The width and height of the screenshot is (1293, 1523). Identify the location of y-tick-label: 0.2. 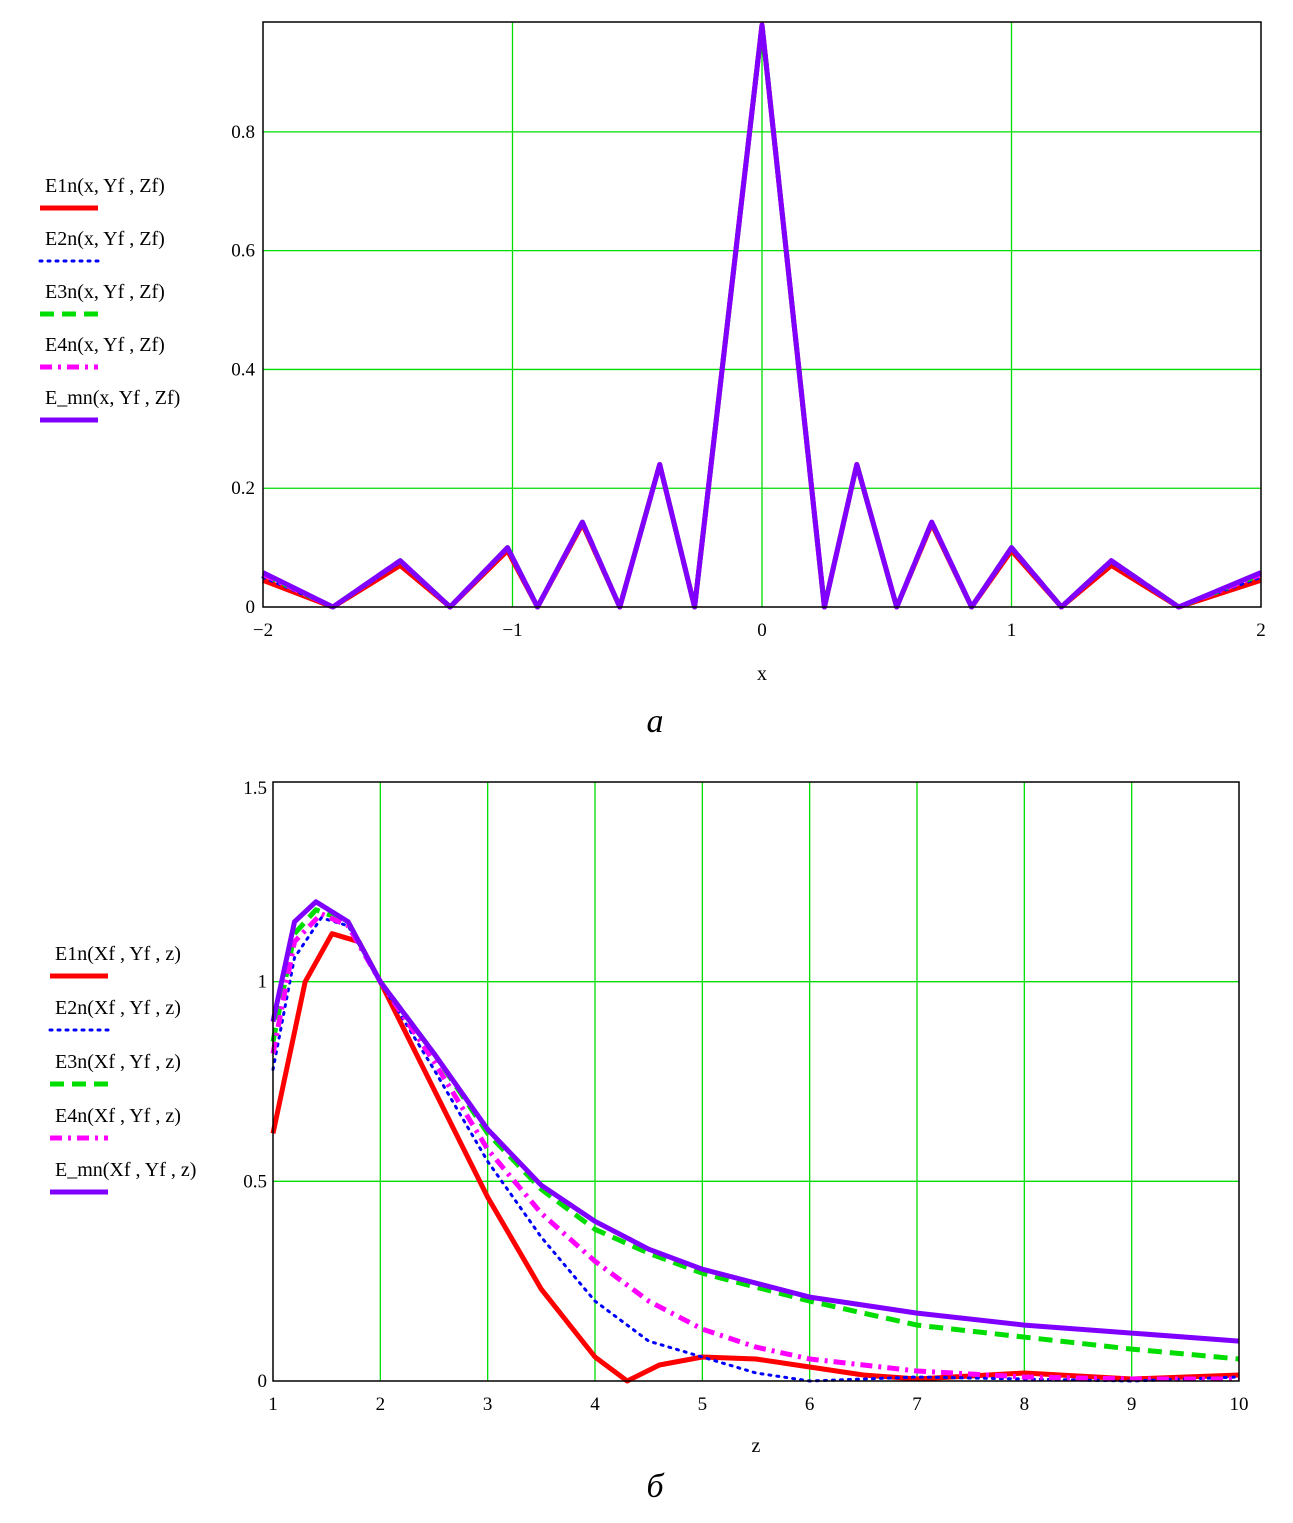
(243, 488).